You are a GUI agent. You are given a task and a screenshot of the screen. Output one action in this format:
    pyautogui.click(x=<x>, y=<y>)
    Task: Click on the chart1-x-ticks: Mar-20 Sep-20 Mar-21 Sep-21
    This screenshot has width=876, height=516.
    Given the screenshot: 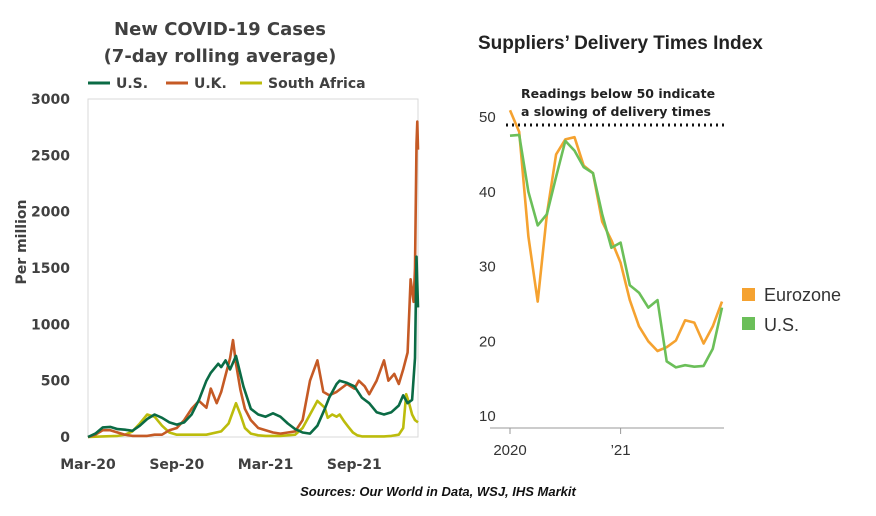 What is the action you would take?
    pyautogui.click(x=221, y=465)
    